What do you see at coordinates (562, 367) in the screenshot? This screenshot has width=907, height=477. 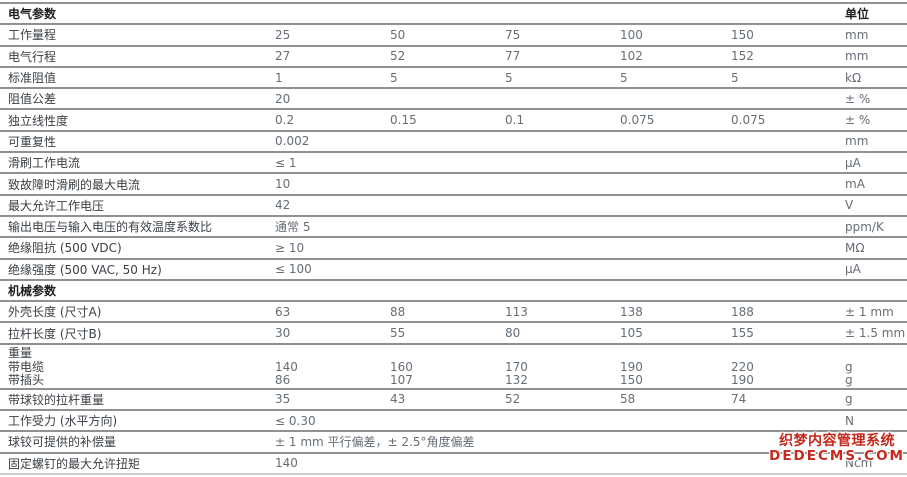 I see `value-cell: 170 132` at bounding box center [562, 367].